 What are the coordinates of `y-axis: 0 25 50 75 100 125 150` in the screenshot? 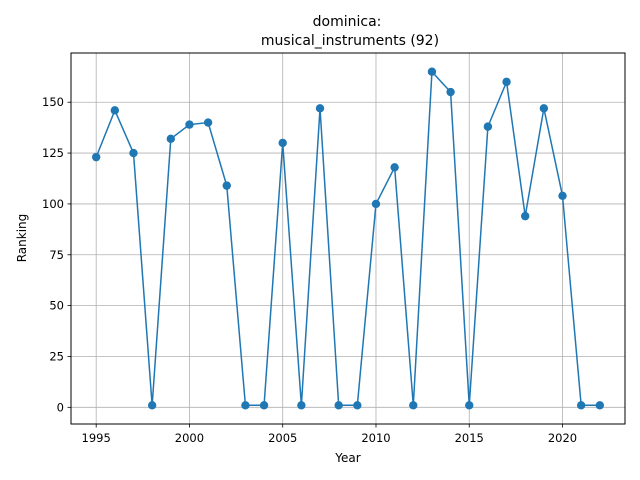 It's located at (56, 254).